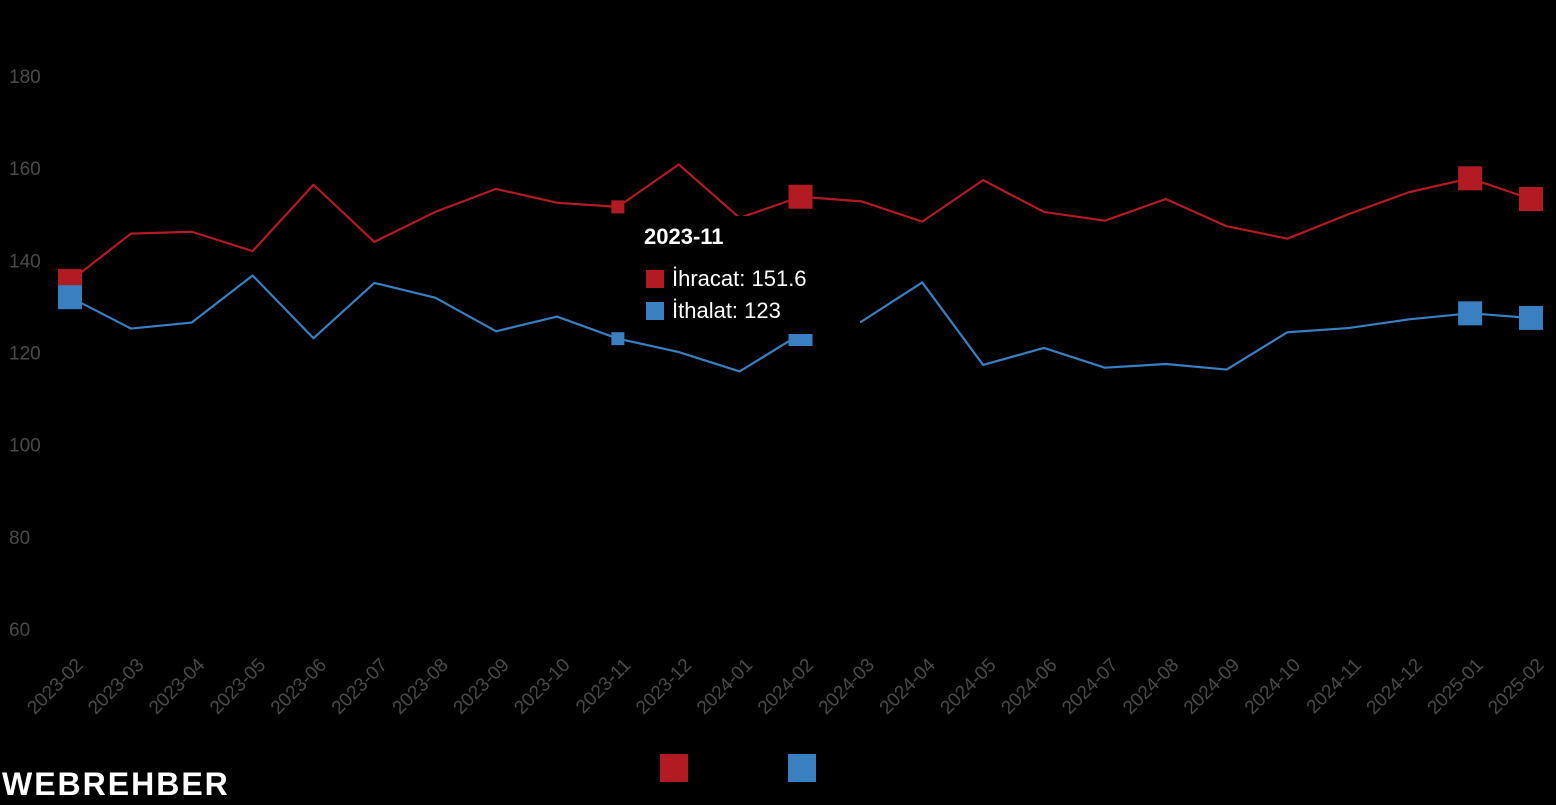 This screenshot has height=805, width=1556. Describe the element at coordinates (25, 446) in the screenshot. I see `y-tick-label: 100` at that location.